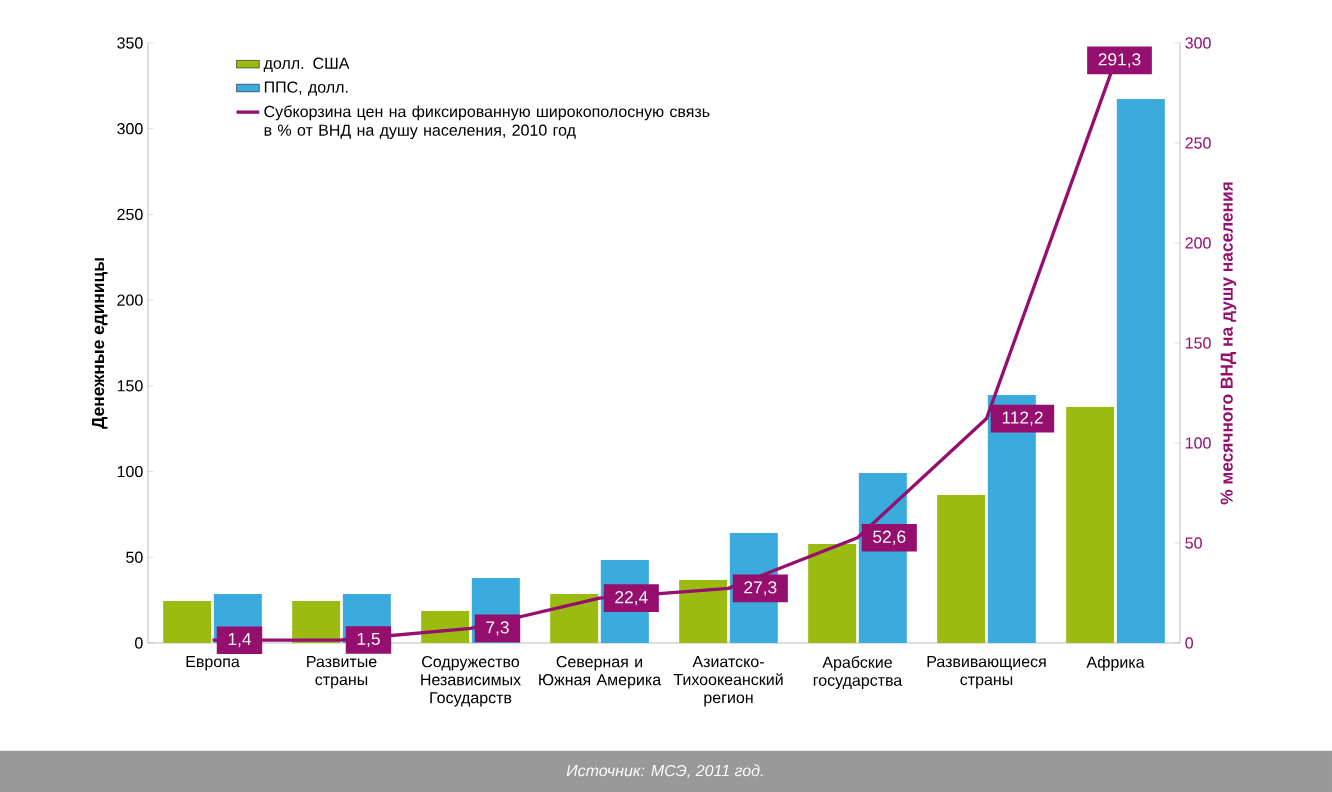 Image resolution: width=1332 pixels, height=792 pixels. What do you see at coordinates (631, 598) in the screenshot?
I see `data-label: 22,4` at bounding box center [631, 598].